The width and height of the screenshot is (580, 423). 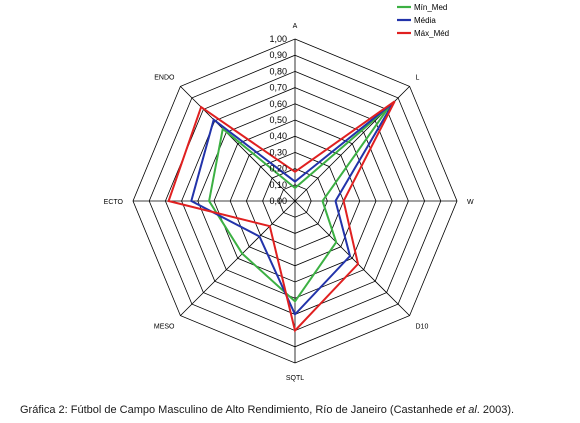 I want to click on tick-label: 0,90, so click(x=278, y=55).